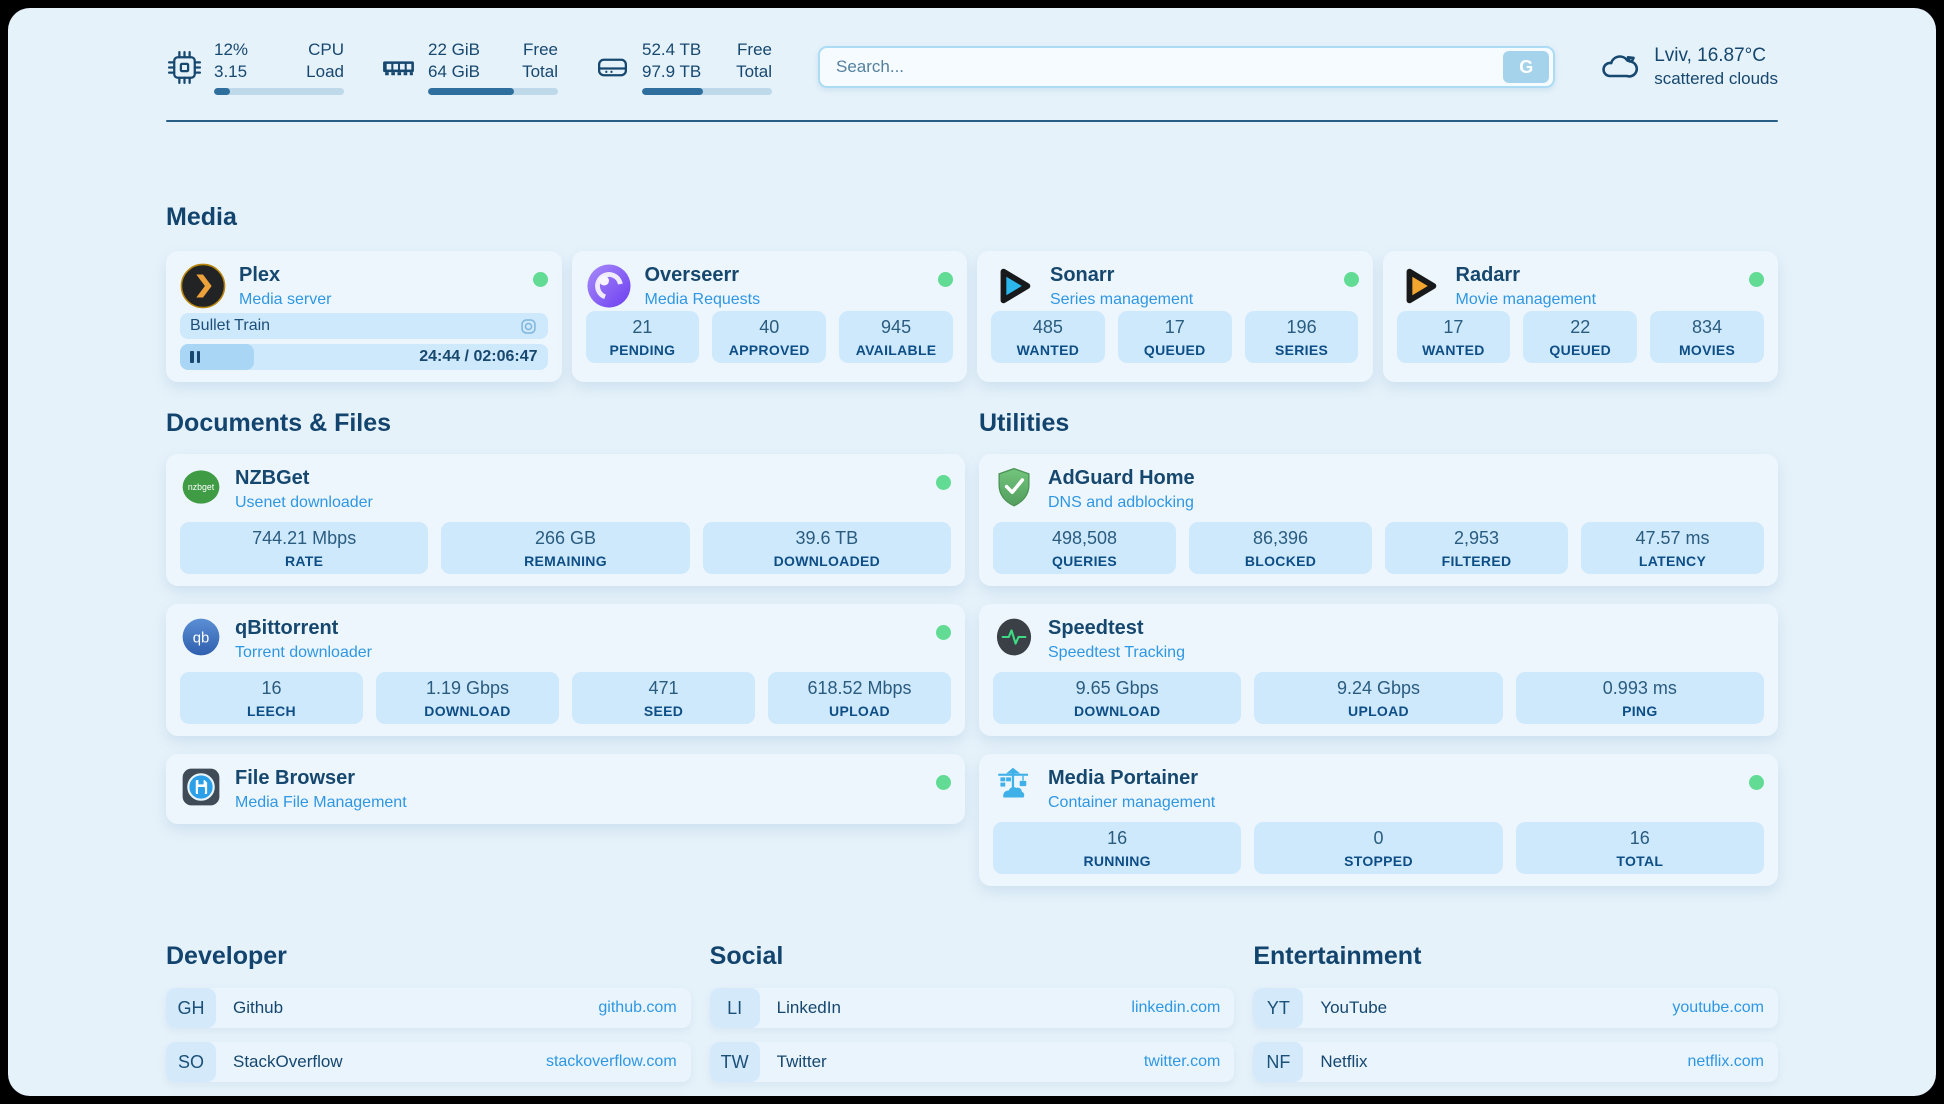 The width and height of the screenshot is (1944, 1104). I want to click on stat-stopped: 0 STOPPED, so click(1378, 848).